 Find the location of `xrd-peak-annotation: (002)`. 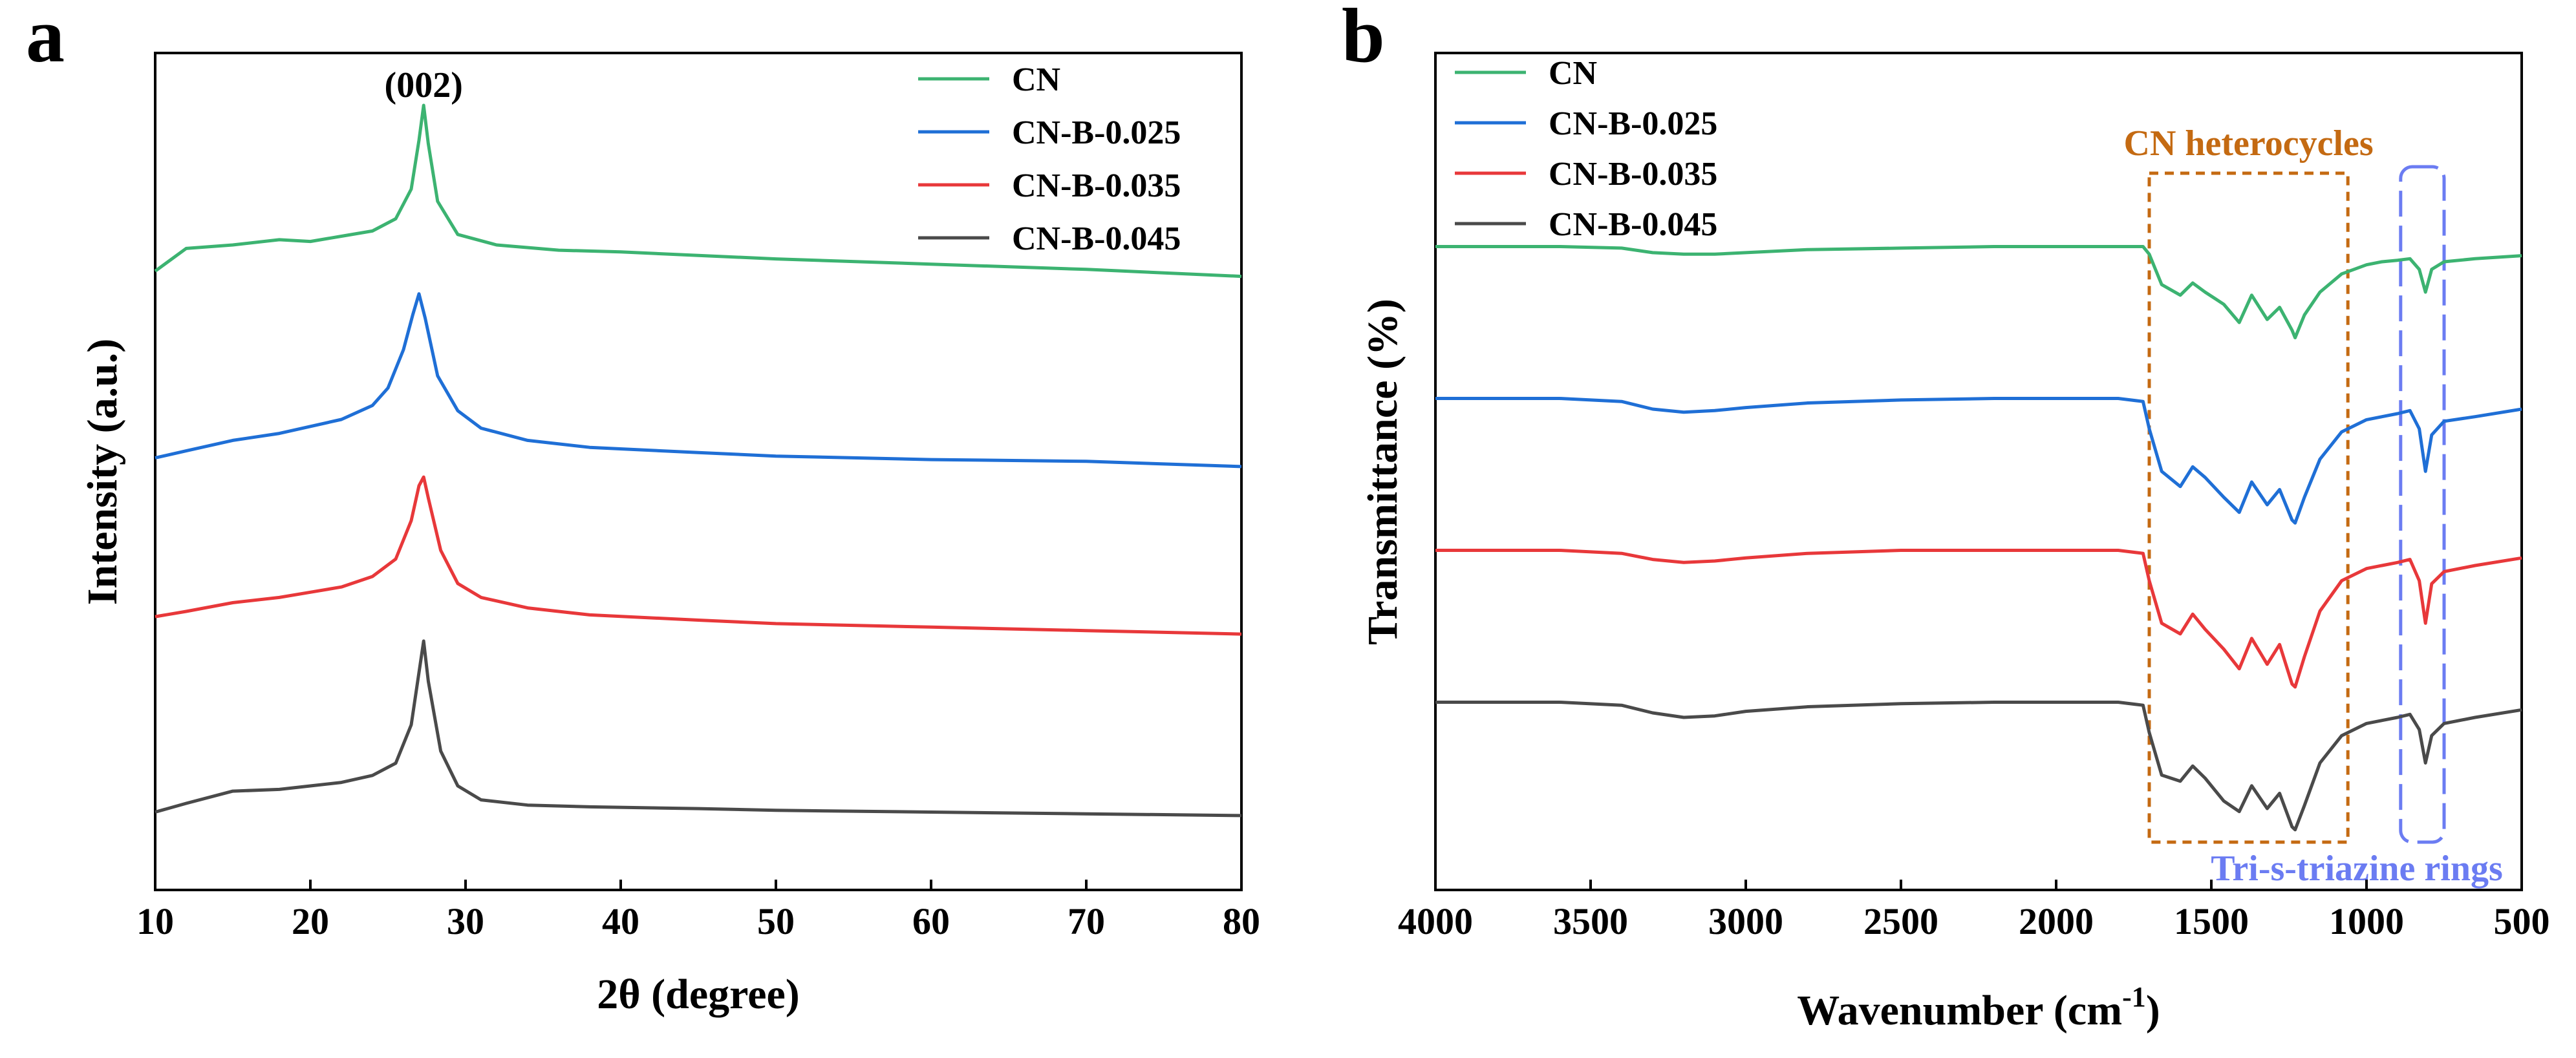

xrd-peak-annotation: (002) is located at coordinates (424, 85).